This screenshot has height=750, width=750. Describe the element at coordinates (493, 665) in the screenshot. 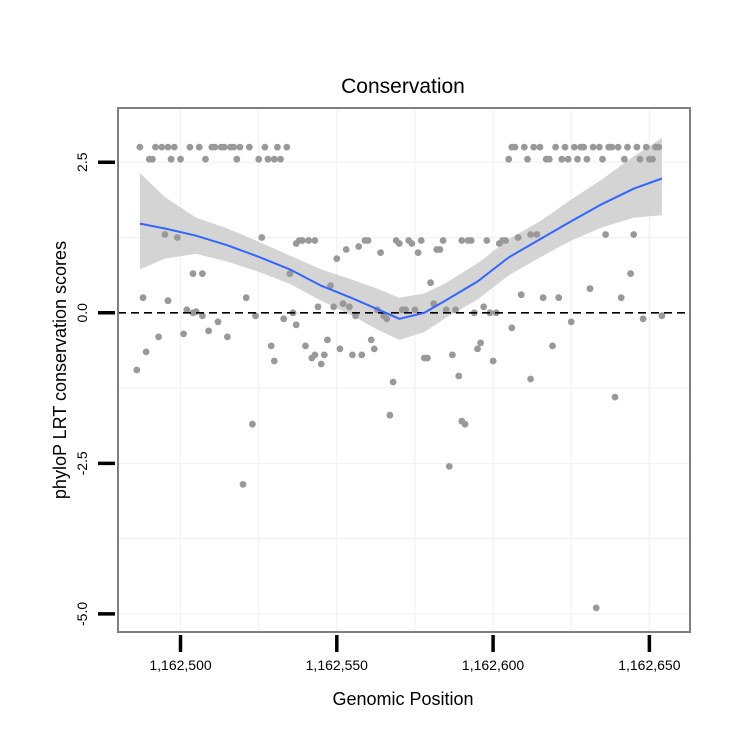

I see `x-tick-label: 1,162,600` at that location.